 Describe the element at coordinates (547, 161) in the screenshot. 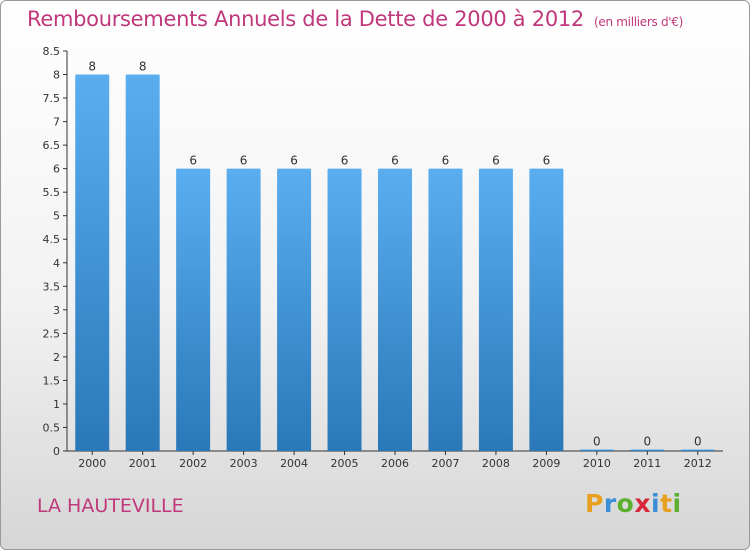

I see `data-label-2009: 6` at that location.